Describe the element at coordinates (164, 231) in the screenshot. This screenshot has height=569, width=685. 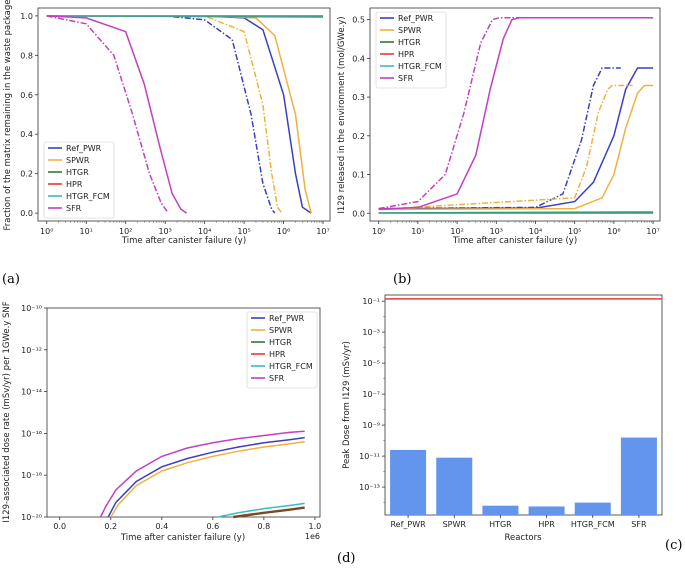
I see `panel-a-xtick-label: 10³` at that location.